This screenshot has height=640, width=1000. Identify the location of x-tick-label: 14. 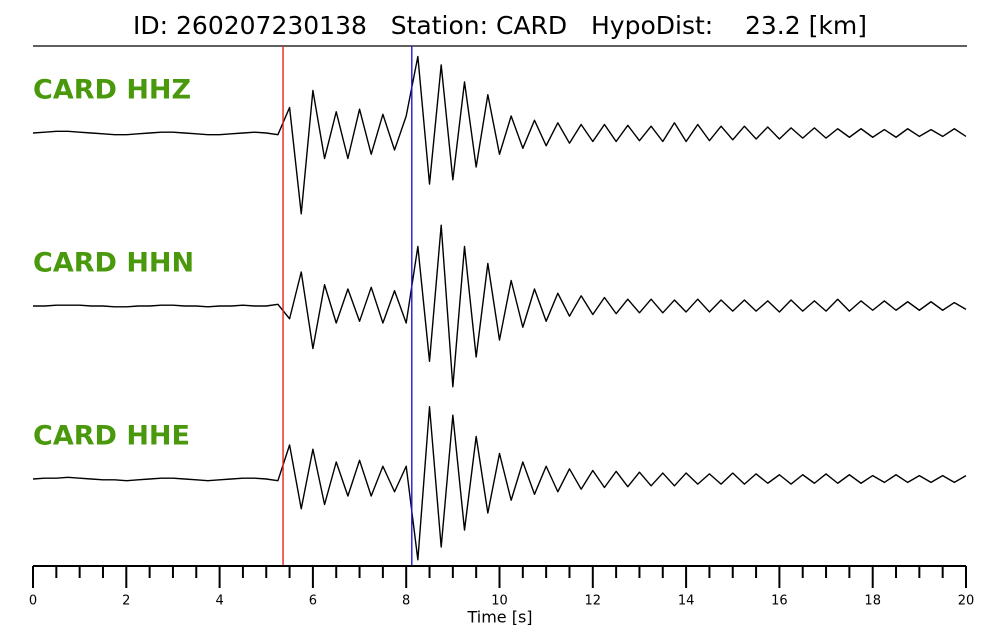
(686, 601).